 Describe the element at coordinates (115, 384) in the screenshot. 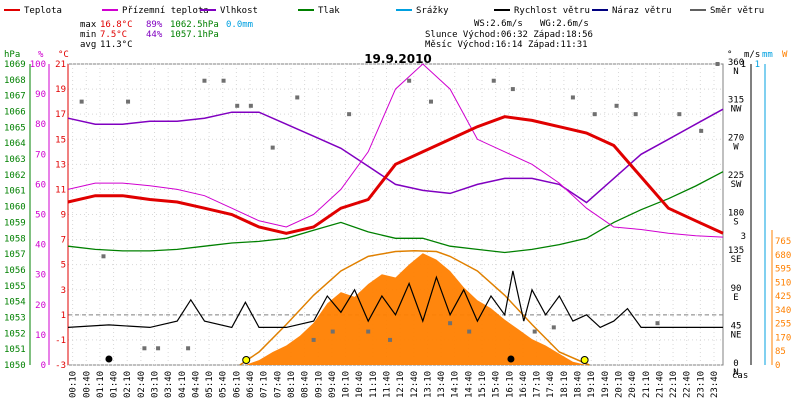

I see `x-tick-label: 01:40` at that location.